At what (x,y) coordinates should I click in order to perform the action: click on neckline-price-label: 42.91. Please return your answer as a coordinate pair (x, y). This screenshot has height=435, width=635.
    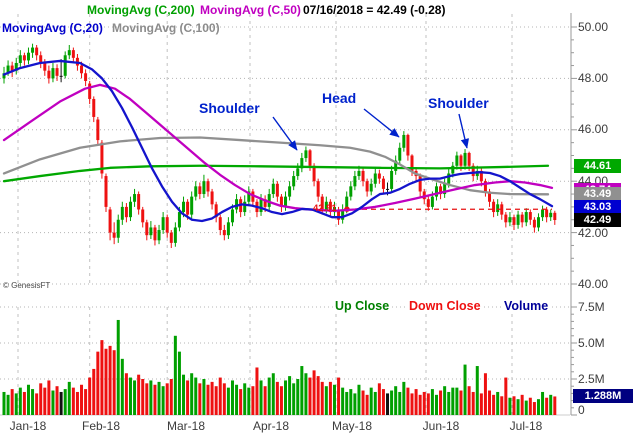
    Looking at the image, I should click on (325, 208).